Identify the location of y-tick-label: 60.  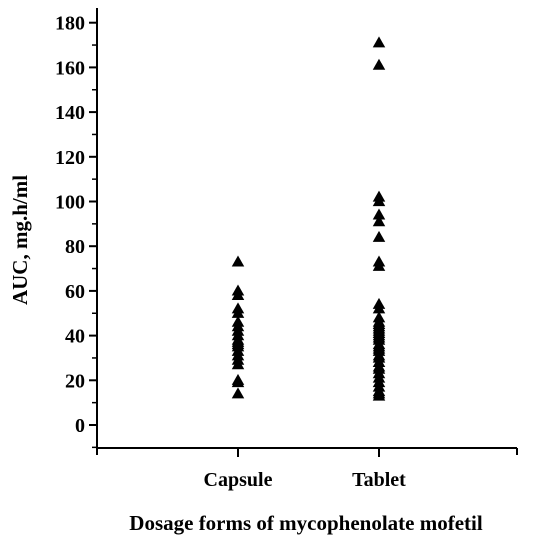
(75, 292).